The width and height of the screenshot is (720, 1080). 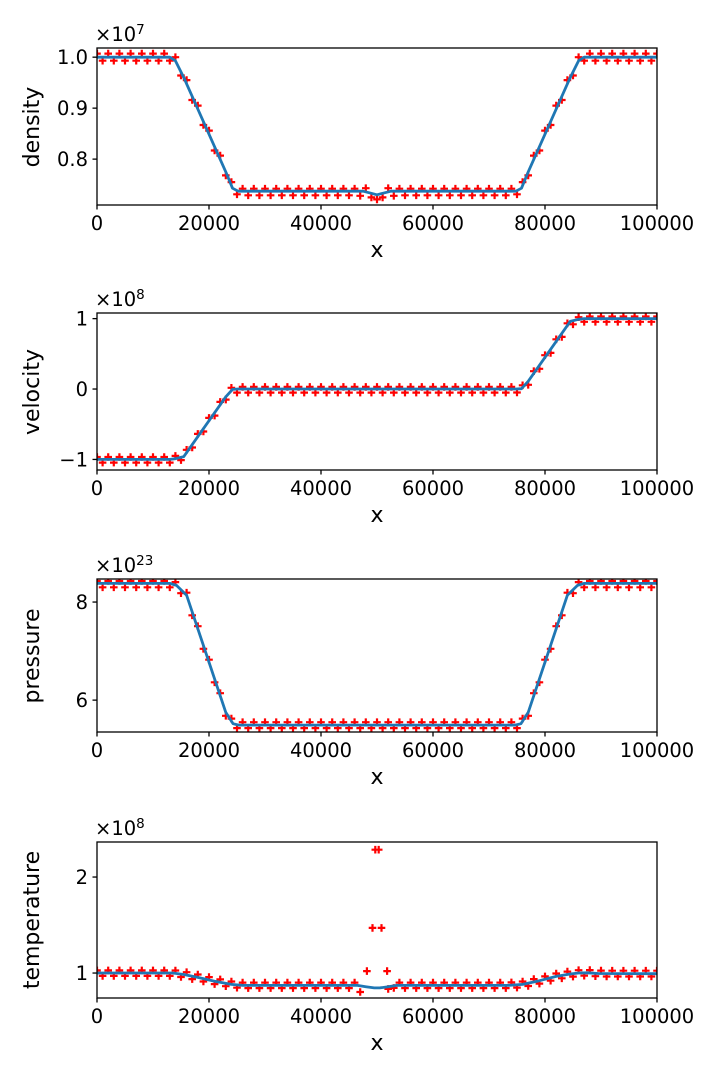 I want to click on pressure-markers, so click(x=377, y=655).